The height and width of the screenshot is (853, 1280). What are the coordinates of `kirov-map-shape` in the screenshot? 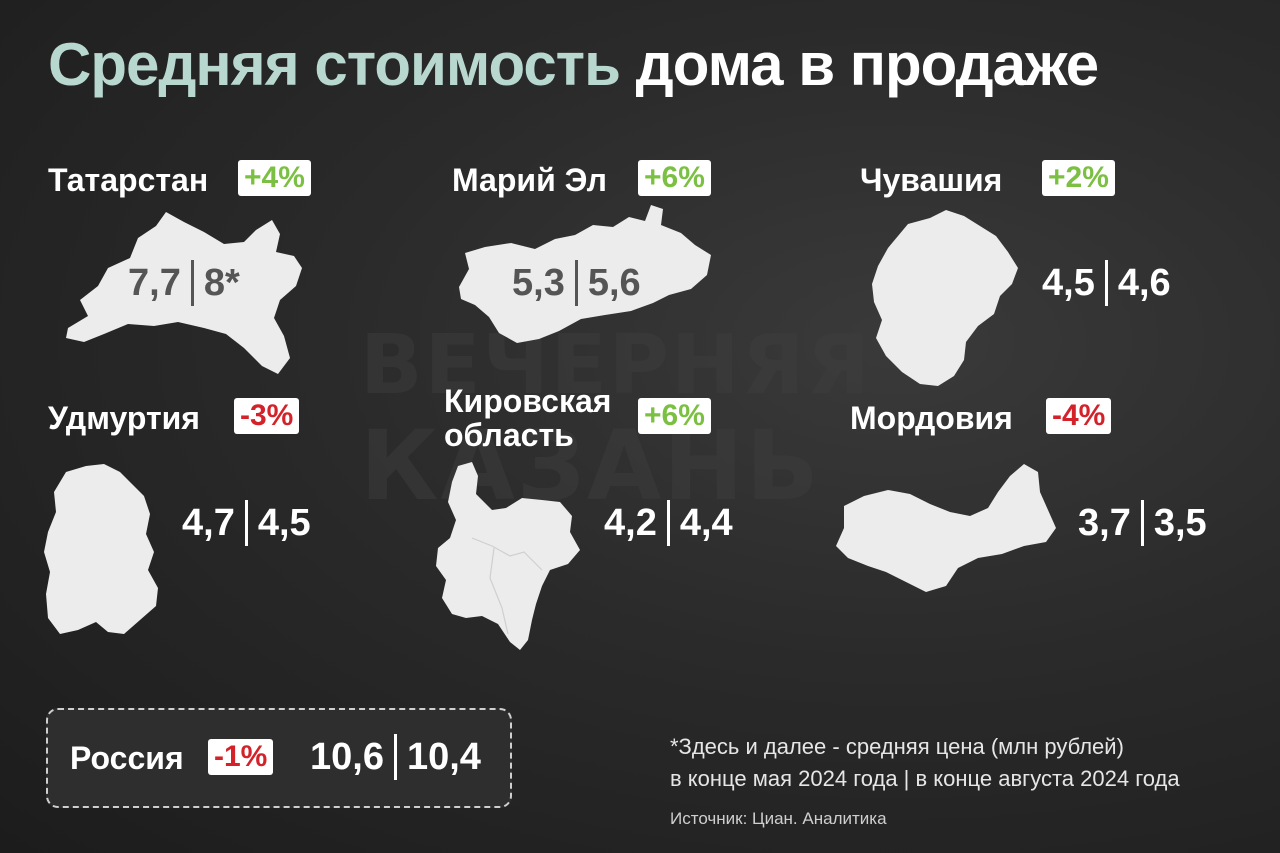 It's located at (508, 555).